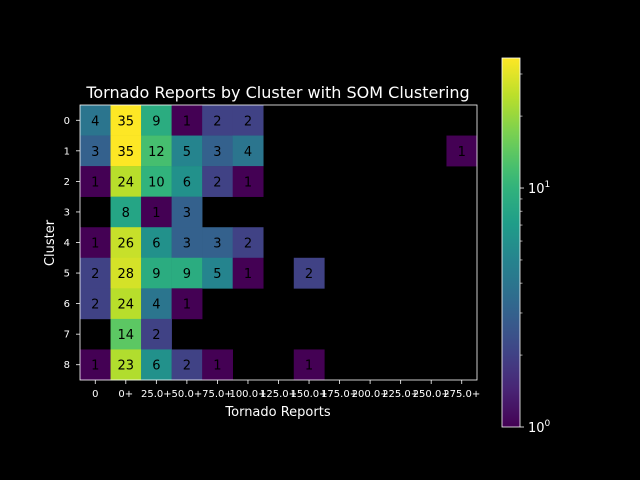  Describe the element at coordinates (125, 394) in the screenshot. I see `x-tick-label: 0+` at that location.